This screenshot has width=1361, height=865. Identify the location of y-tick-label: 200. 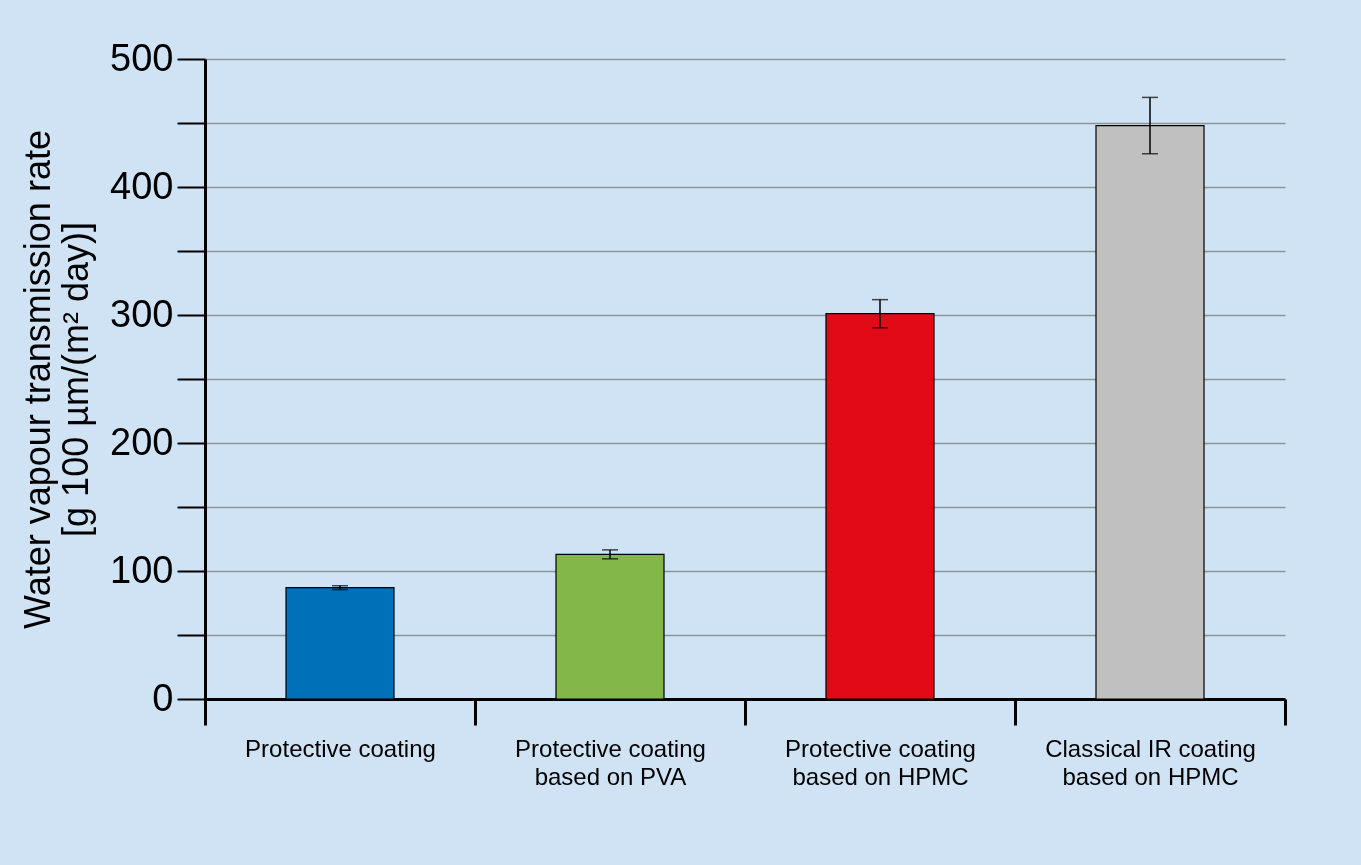
(142, 441).